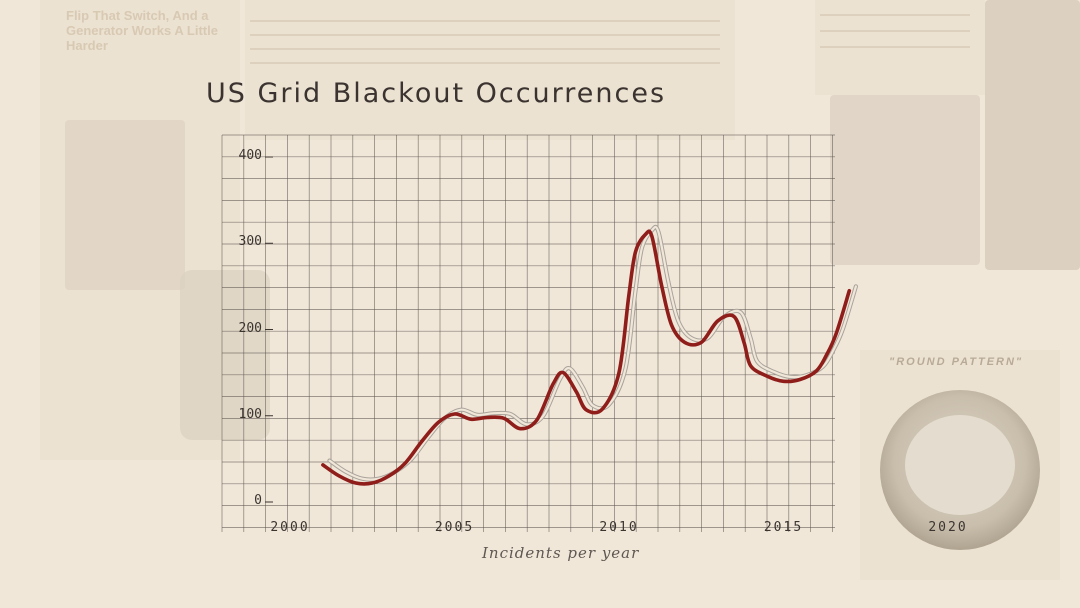  What do you see at coordinates (561, 553) in the screenshot?
I see `axis-label: Incidents per year` at bounding box center [561, 553].